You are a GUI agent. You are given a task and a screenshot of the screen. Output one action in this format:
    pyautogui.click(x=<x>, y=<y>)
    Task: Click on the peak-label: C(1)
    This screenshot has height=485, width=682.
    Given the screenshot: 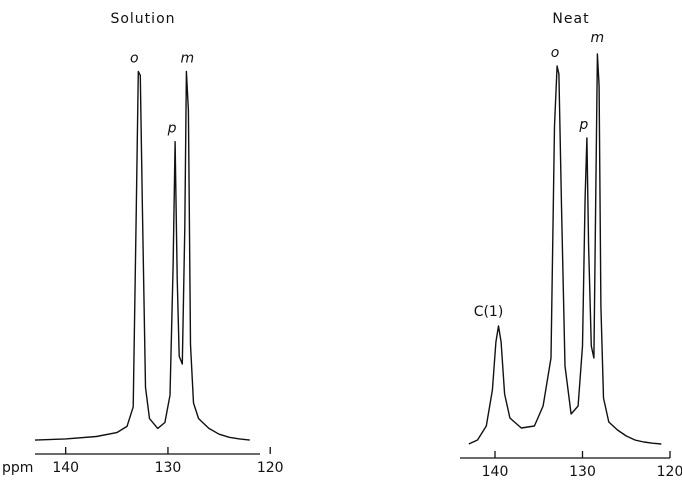 What is the action you would take?
    pyautogui.click(x=489, y=312)
    